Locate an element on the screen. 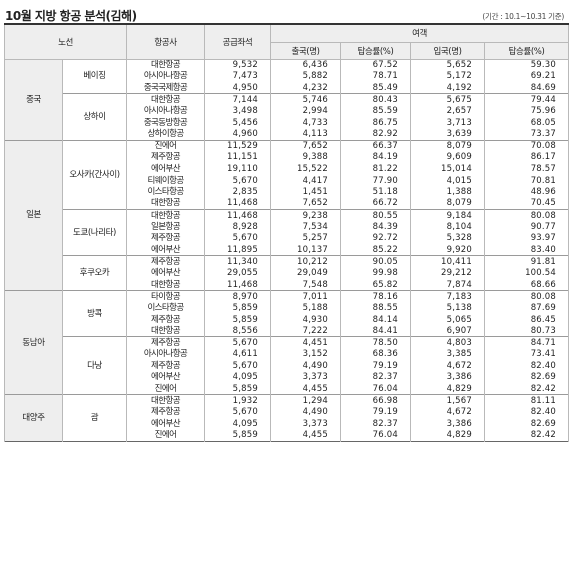 The image size is (572, 564). route-cell: 상하이 is located at coordinates (94, 117).